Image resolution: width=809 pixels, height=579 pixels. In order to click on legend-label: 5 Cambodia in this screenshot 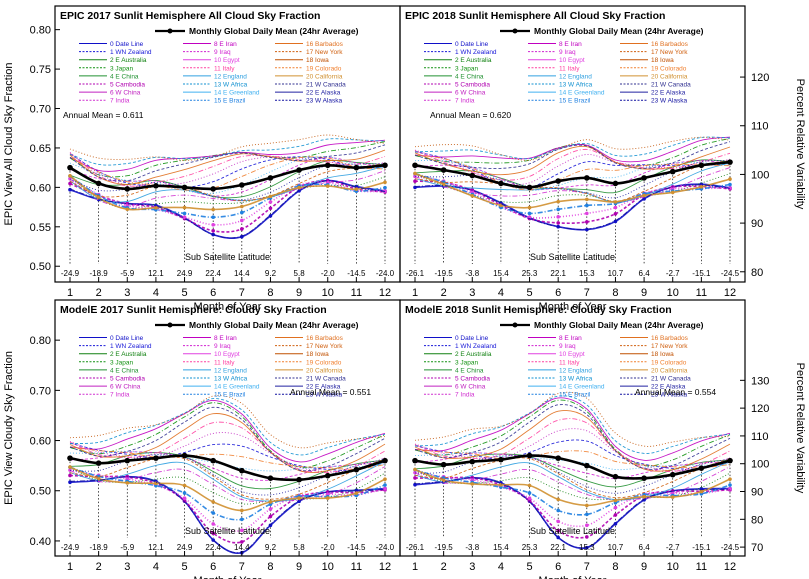, I will do `click(472, 379)`.